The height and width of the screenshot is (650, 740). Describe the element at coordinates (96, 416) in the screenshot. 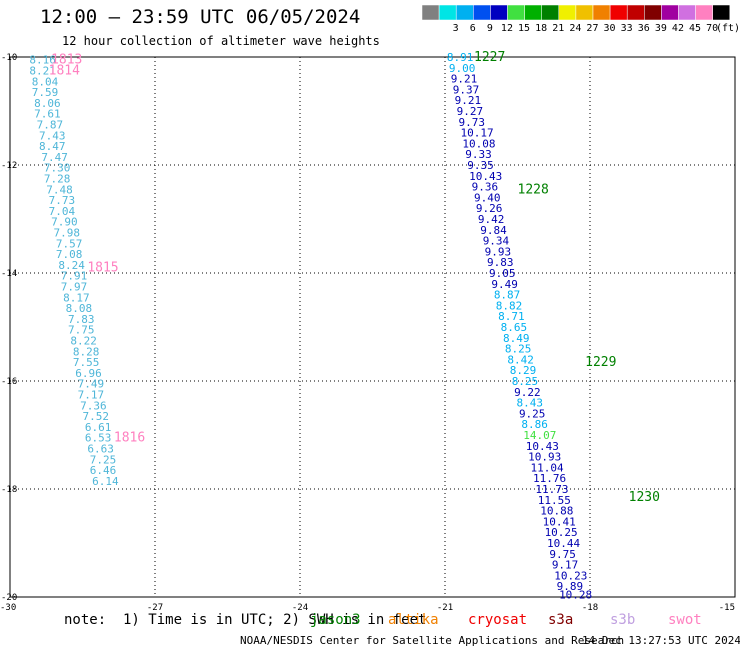

I see `swh-value-label: 7.52` at that location.